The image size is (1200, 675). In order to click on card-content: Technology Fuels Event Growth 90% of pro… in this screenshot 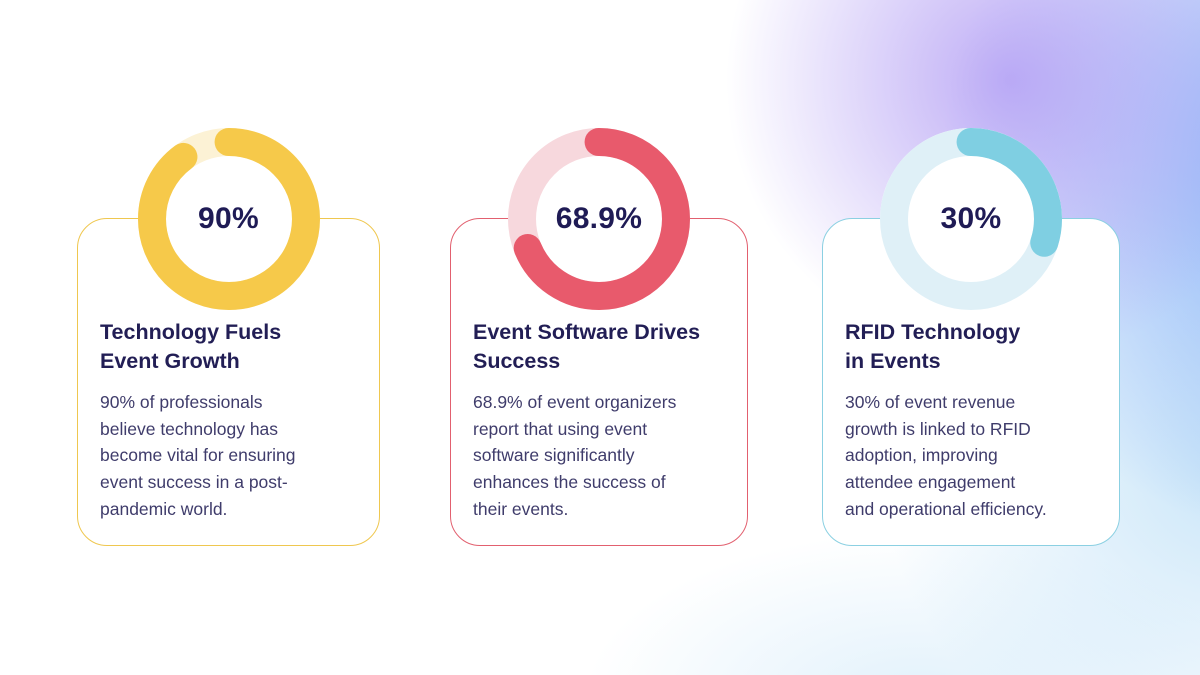, I will do `click(230, 420)`.